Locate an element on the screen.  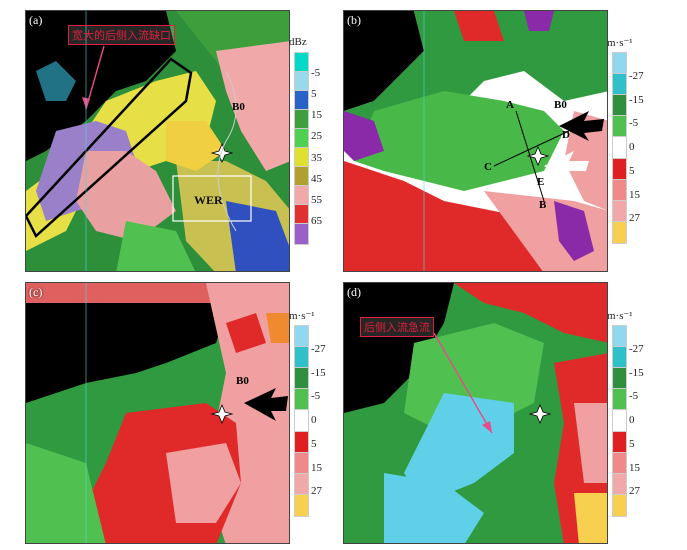
colorbar-tick-label: 35 is located at coordinates (316, 157).